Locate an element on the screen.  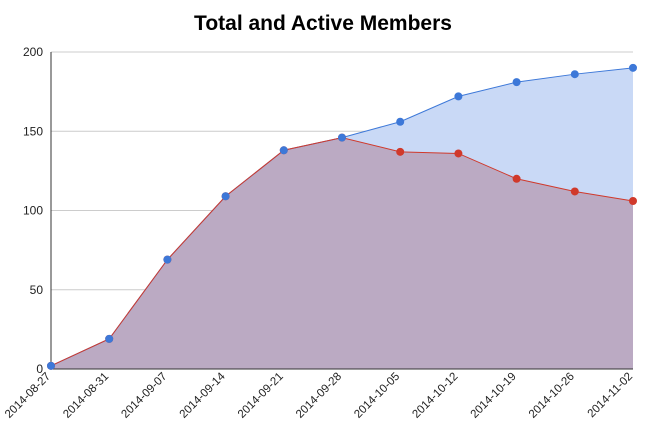
x-tick-label: 2014-08-31 is located at coordinates (86, 396).